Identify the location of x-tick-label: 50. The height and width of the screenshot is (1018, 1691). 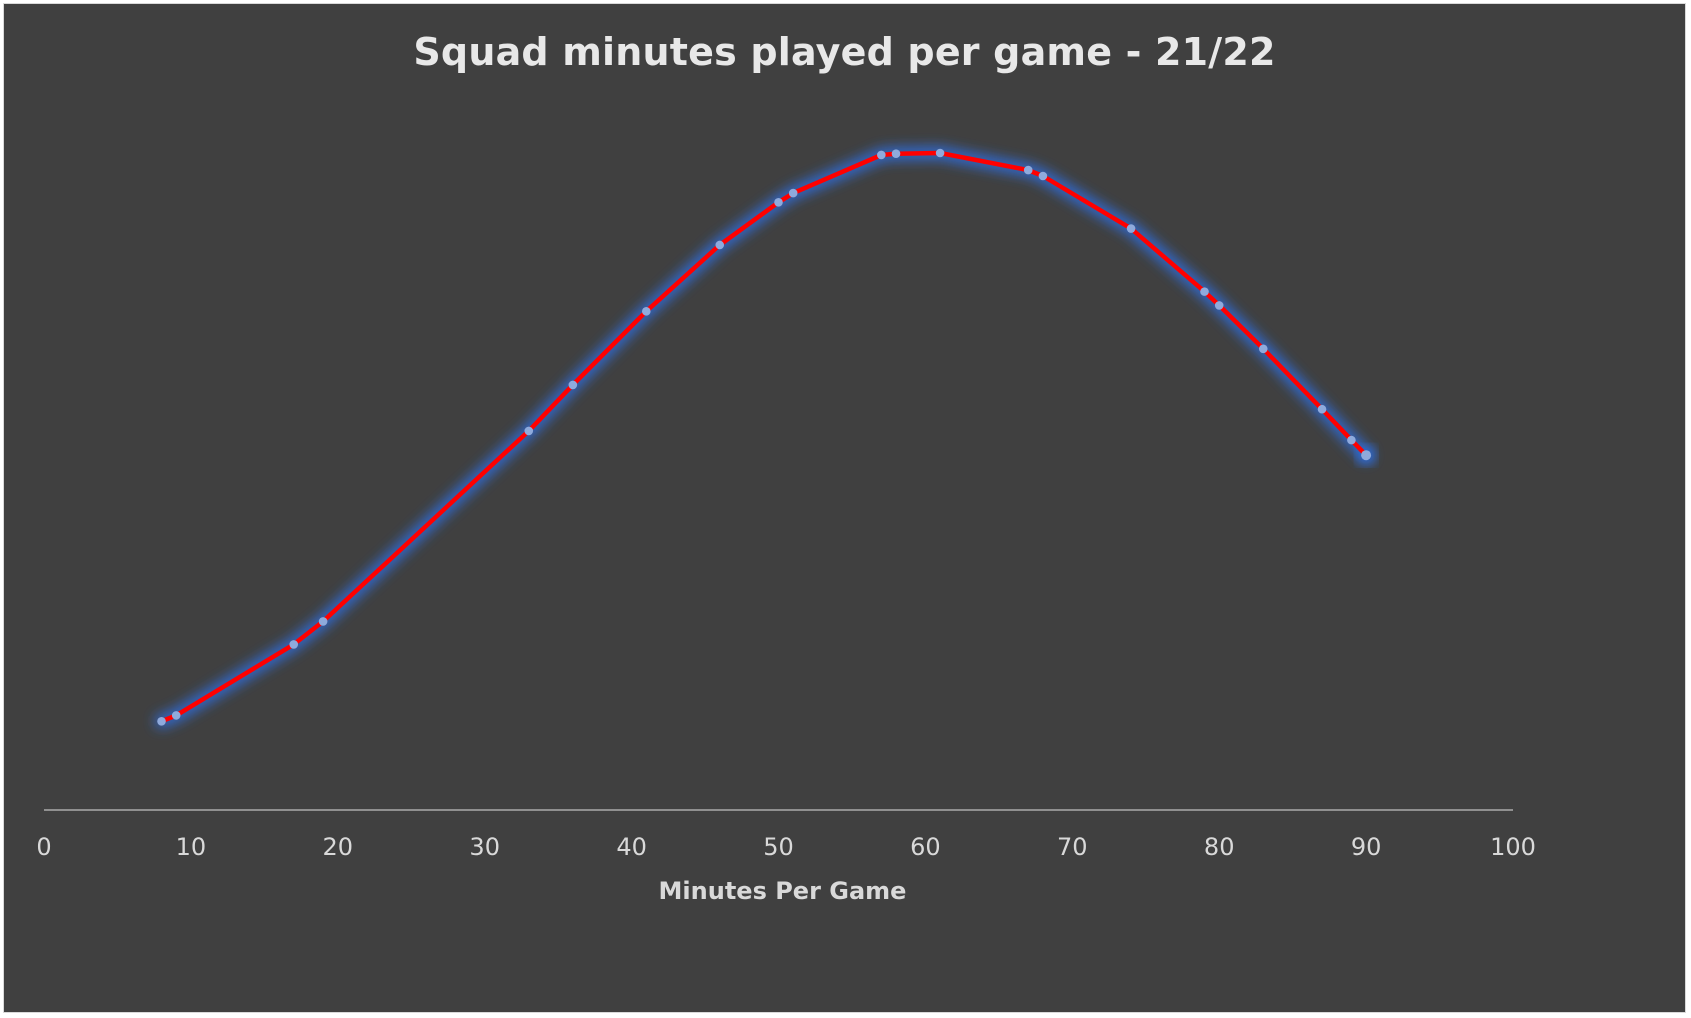
(778, 847).